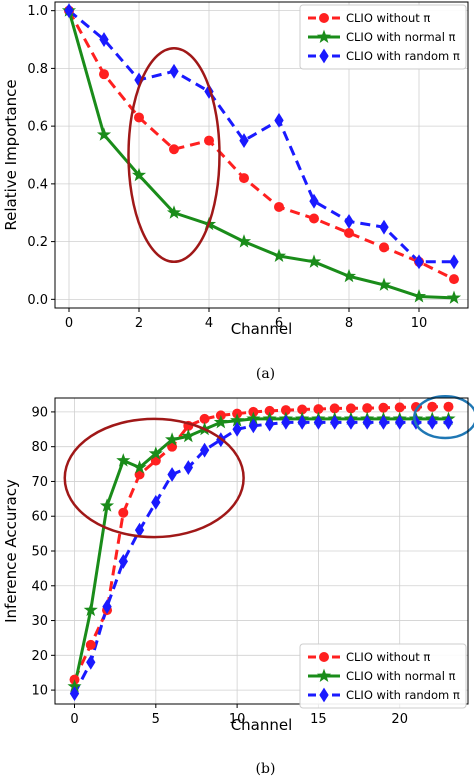  Describe the element at coordinates (37, 300) in the screenshot. I see `y-tick-label: 0.0` at that location.